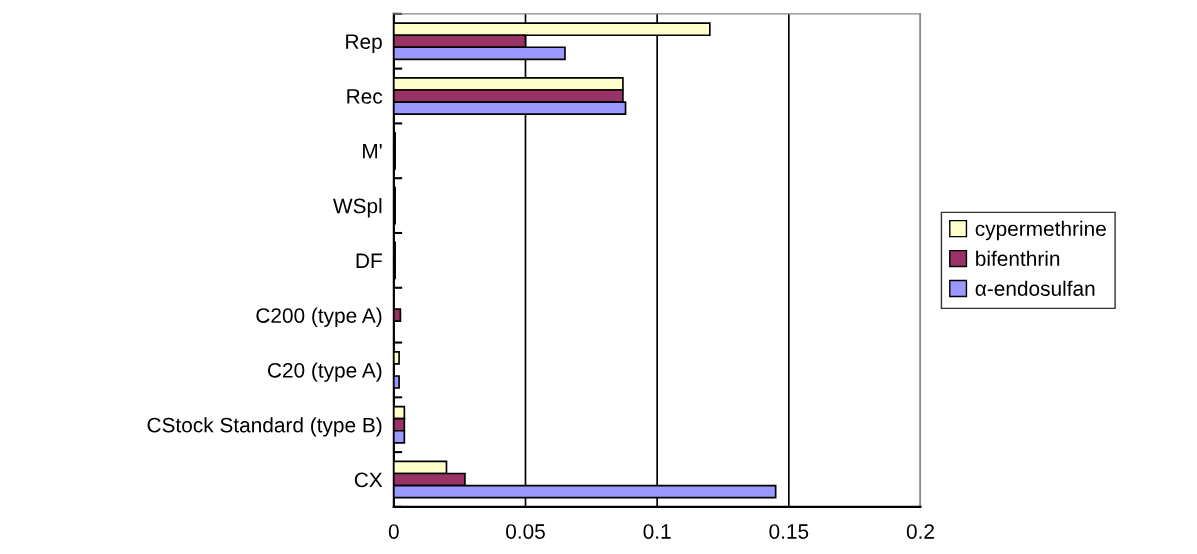 The width and height of the screenshot is (1197, 554). Describe the element at coordinates (393, 531) in the screenshot. I see `x-tick-label: 0` at that location.